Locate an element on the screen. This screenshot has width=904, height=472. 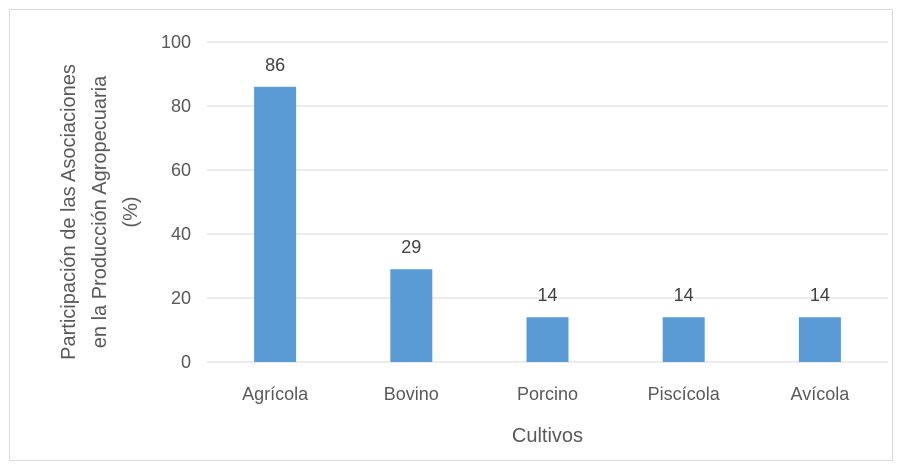
bar-porcino is located at coordinates (547, 339).